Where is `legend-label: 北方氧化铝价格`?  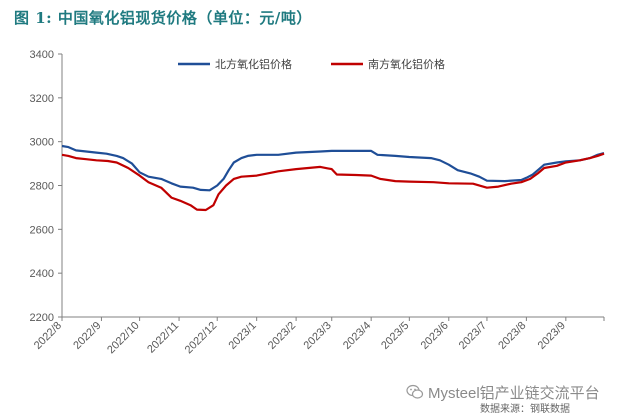
legend-label: 北方氧化铝价格 is located at coordinates (253, 64).